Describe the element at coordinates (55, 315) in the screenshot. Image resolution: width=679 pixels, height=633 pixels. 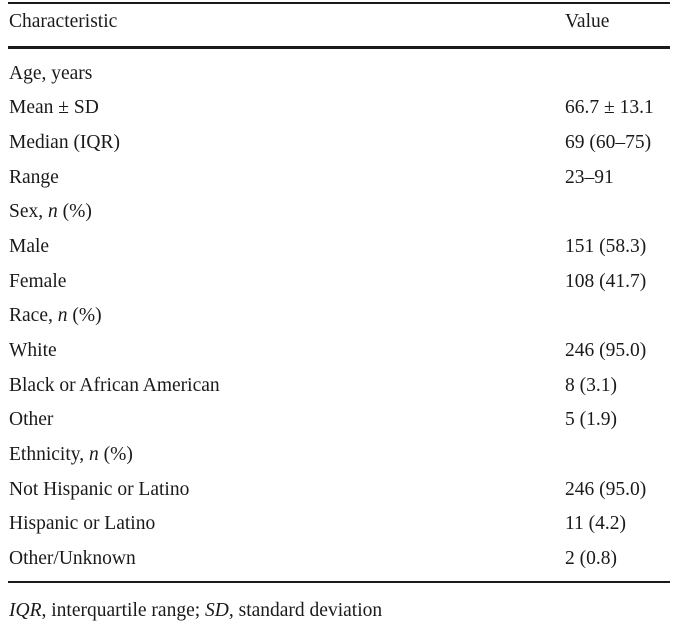
I see `section-label: Race, n (%)` at that location.